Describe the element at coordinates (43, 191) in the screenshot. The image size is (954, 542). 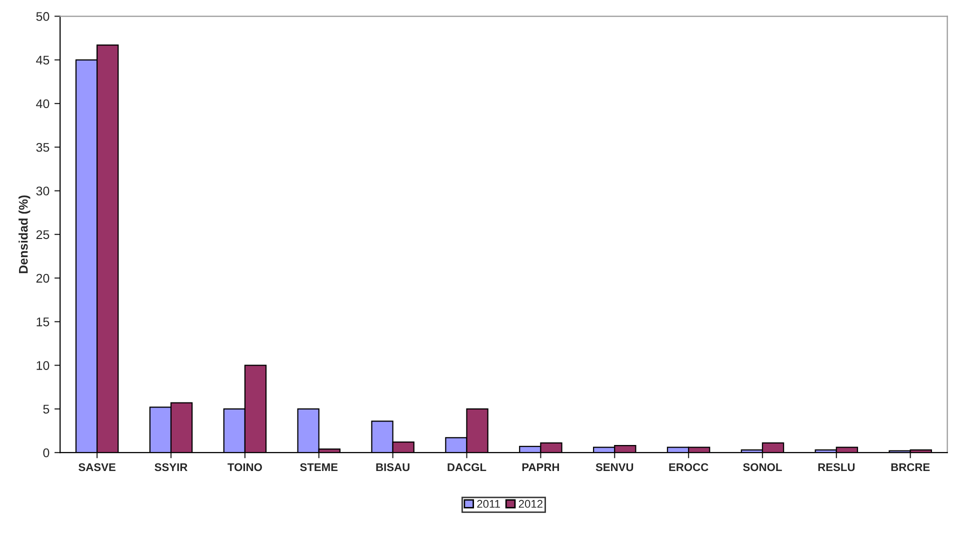
I see `y-tick-label: 30` at that location.